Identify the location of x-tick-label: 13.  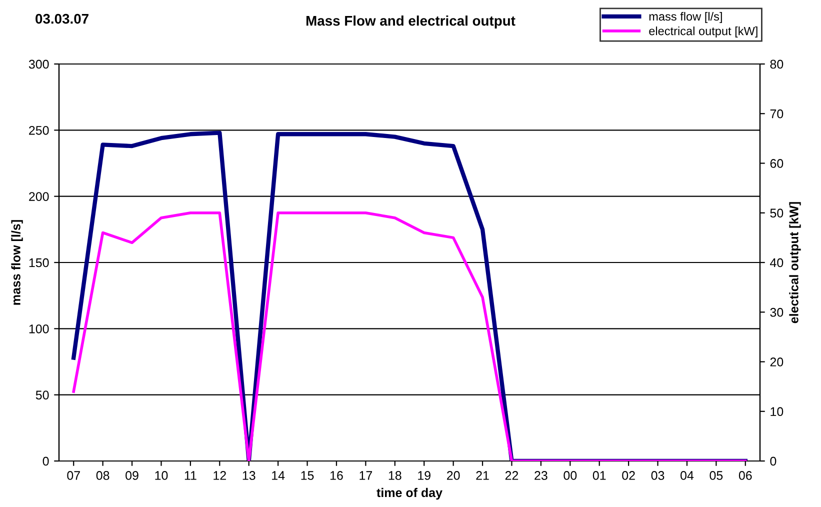
(249, 475).